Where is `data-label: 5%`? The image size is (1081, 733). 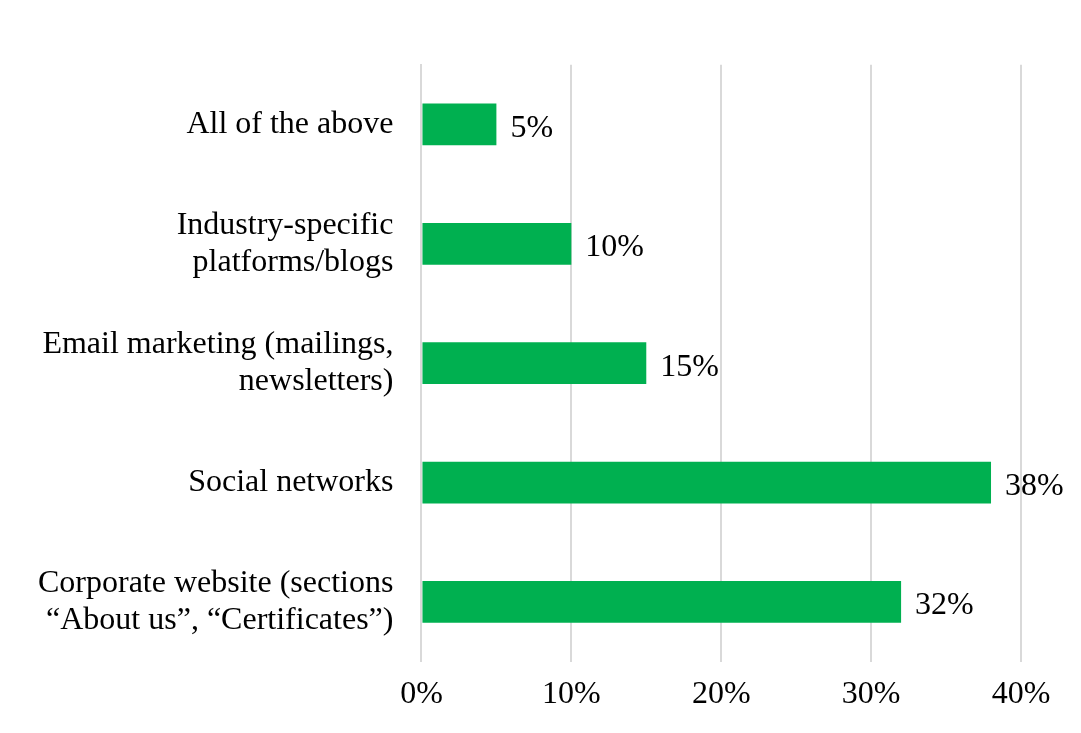 data-label: 5% is located at coordinates (532, 125).